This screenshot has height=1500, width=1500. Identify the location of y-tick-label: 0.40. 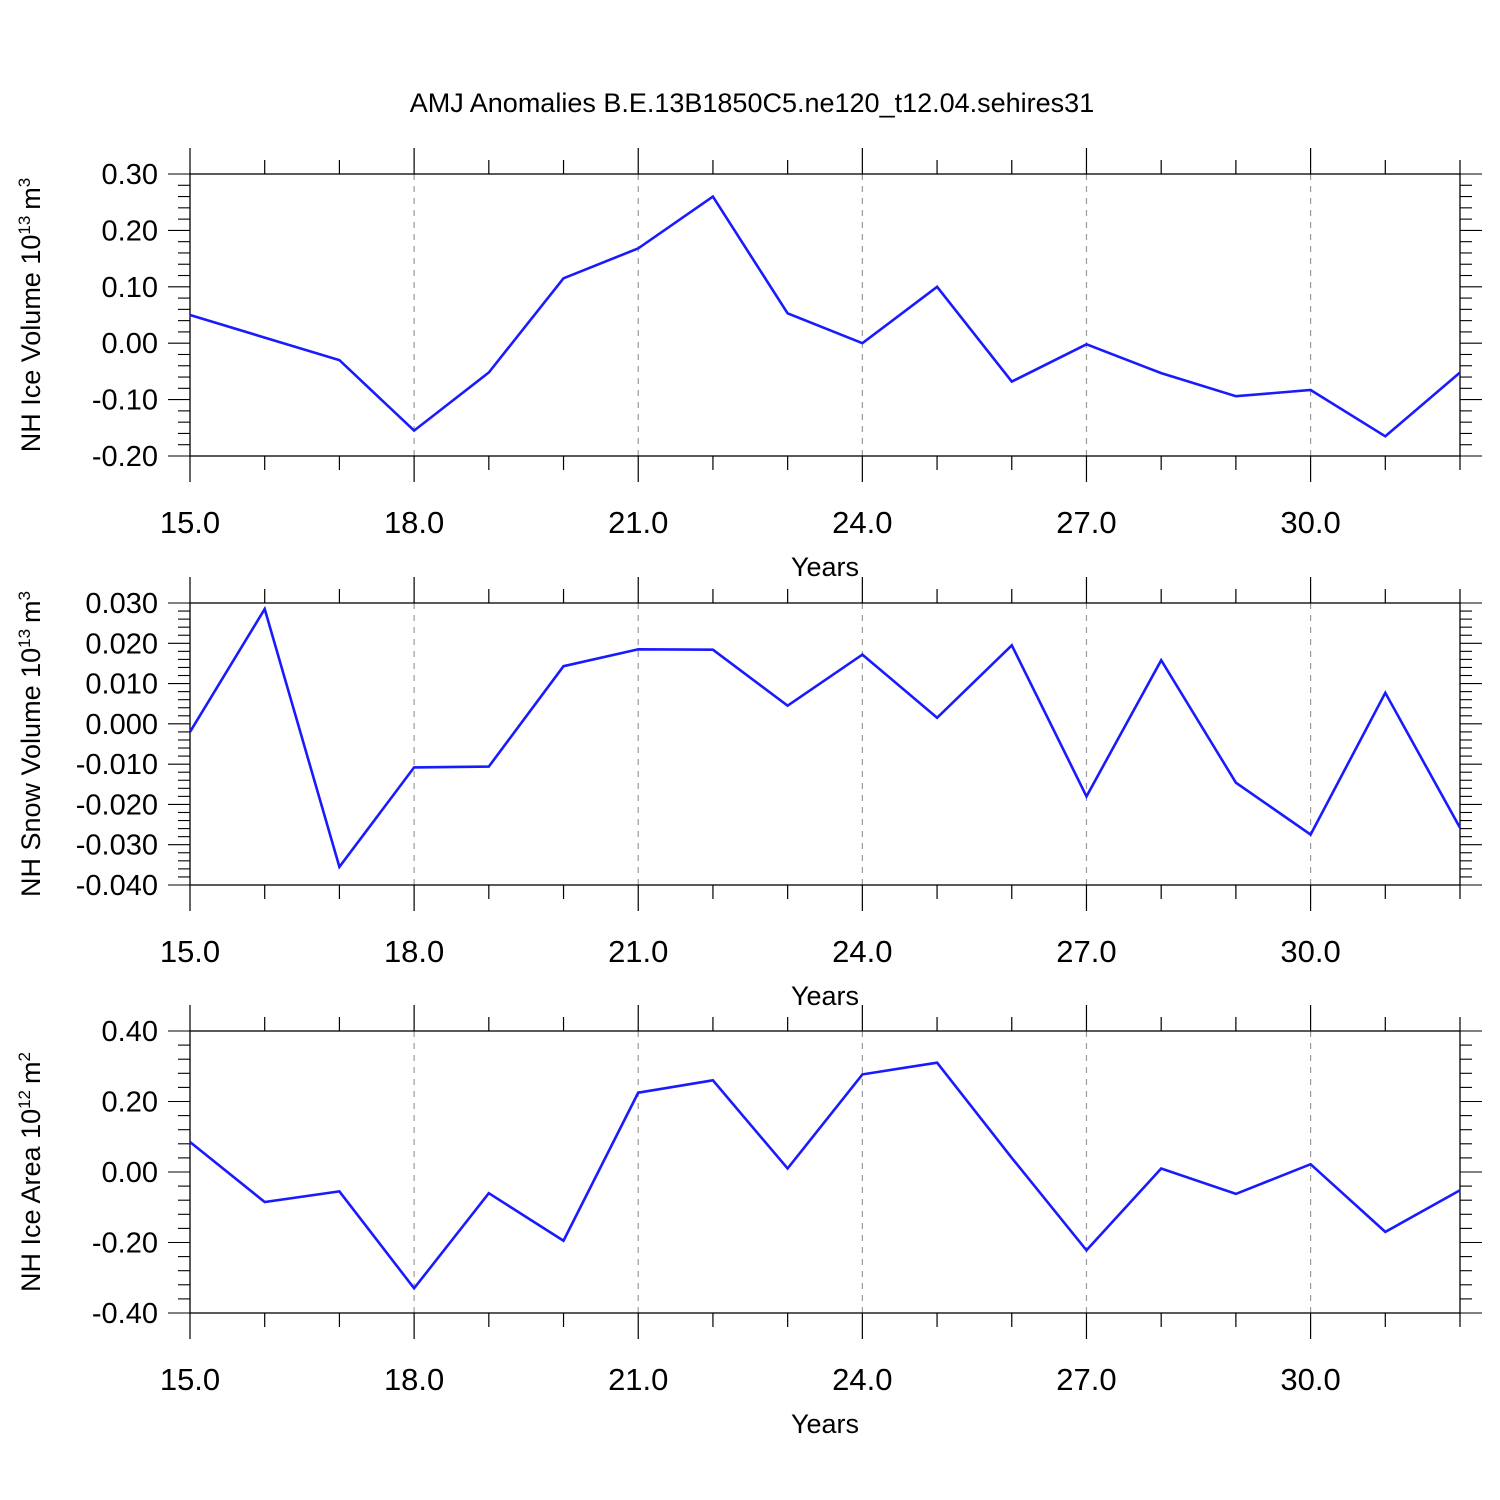
(130, 1032).